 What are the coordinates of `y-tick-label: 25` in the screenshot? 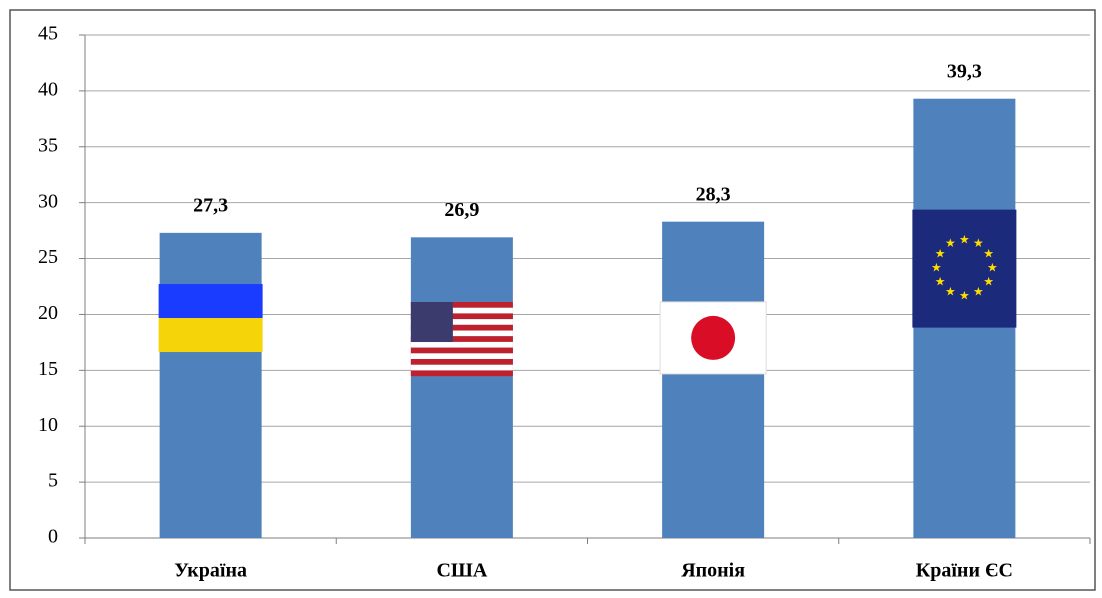 It's located at (48, 257).